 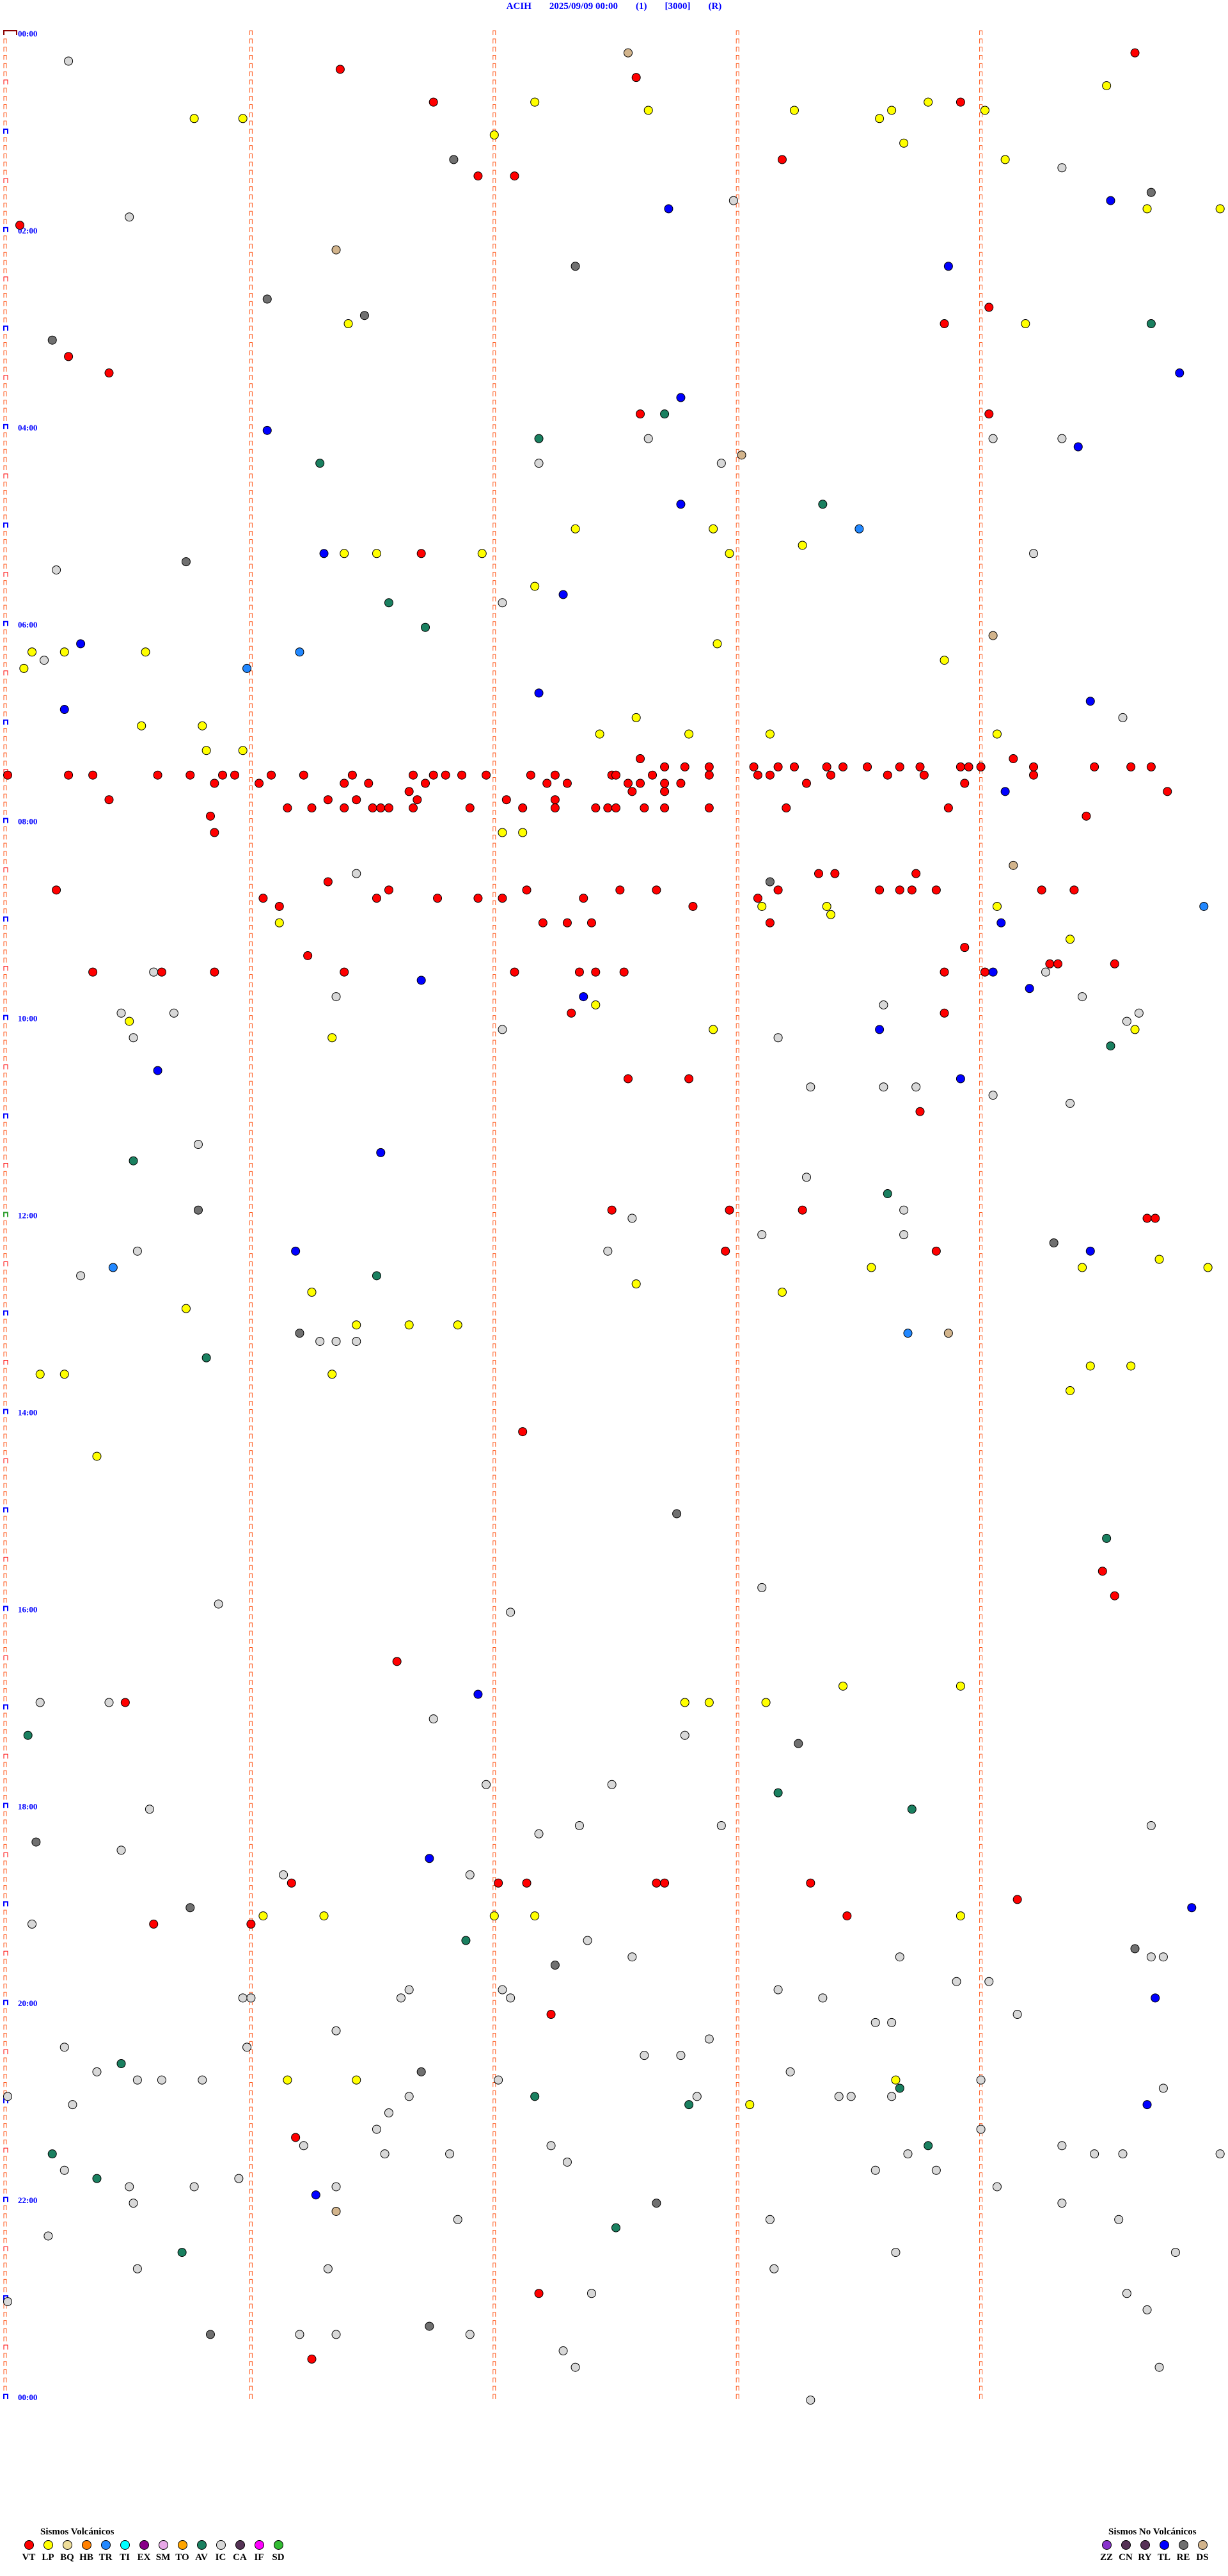 I want to click on event-marker-tr, so click(x=247, y=668).